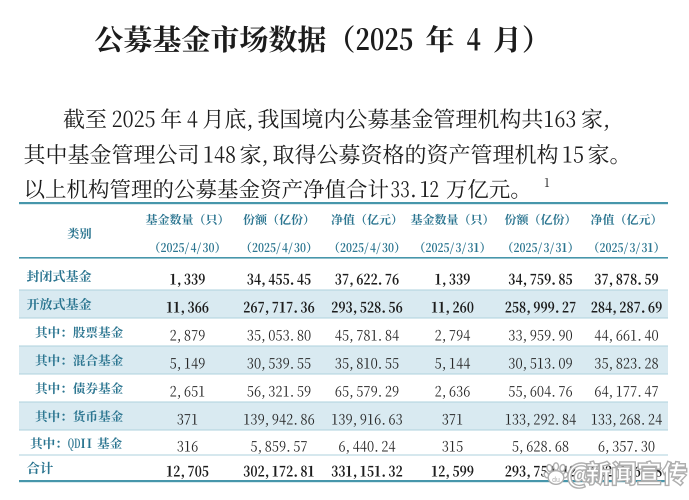 The height and width of the screenshot is (500, 689). I want to click on svg-text: du, so click(556, 480).